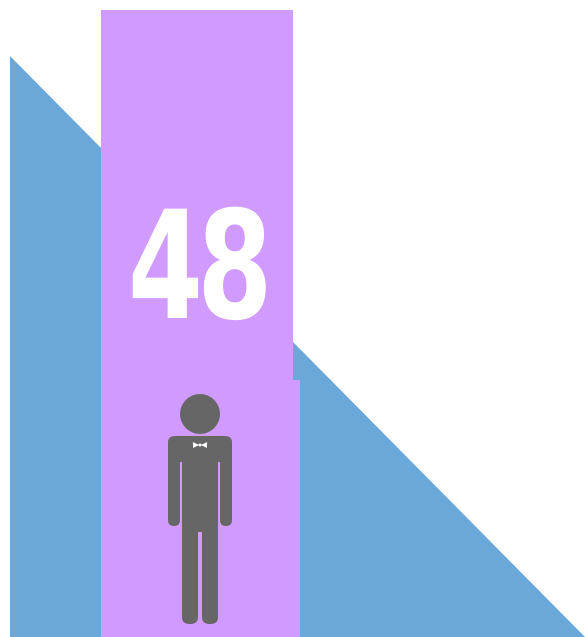 The height and width of the screenshot is (637, 585). What do you see at coordinates (200, 267) in the screenshot?
I see `value-number: 48` at bounding box center [200, 267].